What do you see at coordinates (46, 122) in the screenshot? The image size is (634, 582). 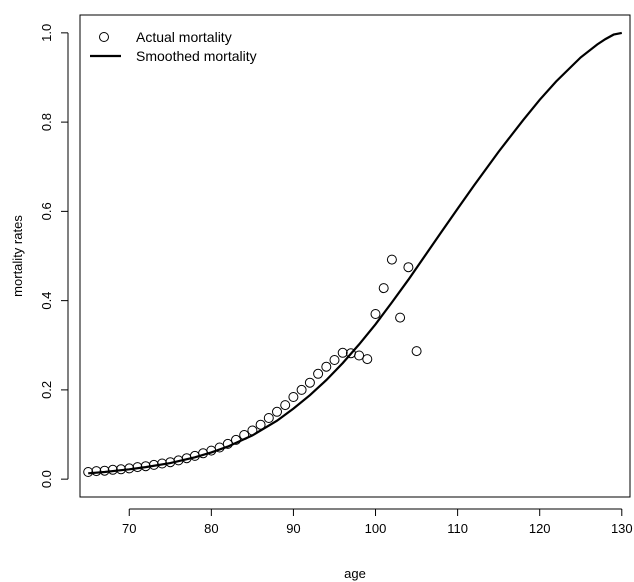 I see `y-tick-label: 0.8` at bounding box center [46, 122].